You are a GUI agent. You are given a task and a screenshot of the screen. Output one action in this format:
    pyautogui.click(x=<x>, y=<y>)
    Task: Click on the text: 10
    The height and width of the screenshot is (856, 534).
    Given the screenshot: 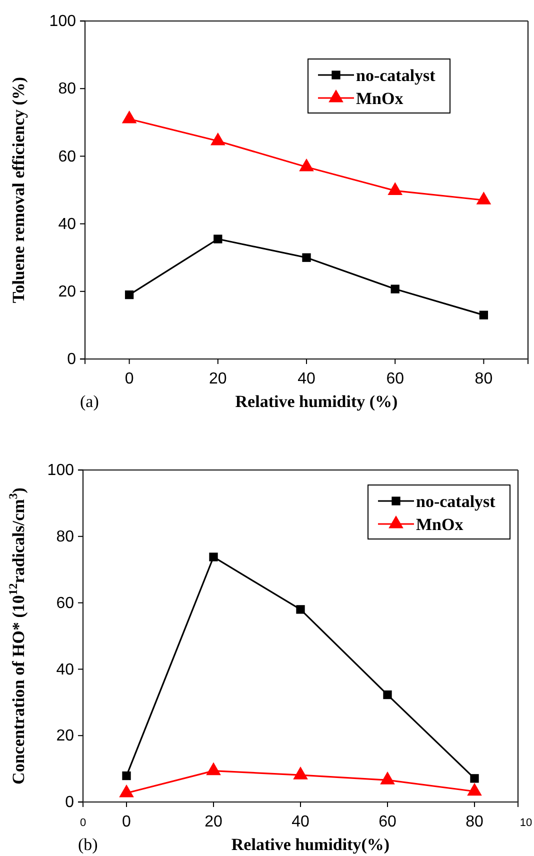 What is the action you would take?
    pyautogui.click(x=526, y=823)
    